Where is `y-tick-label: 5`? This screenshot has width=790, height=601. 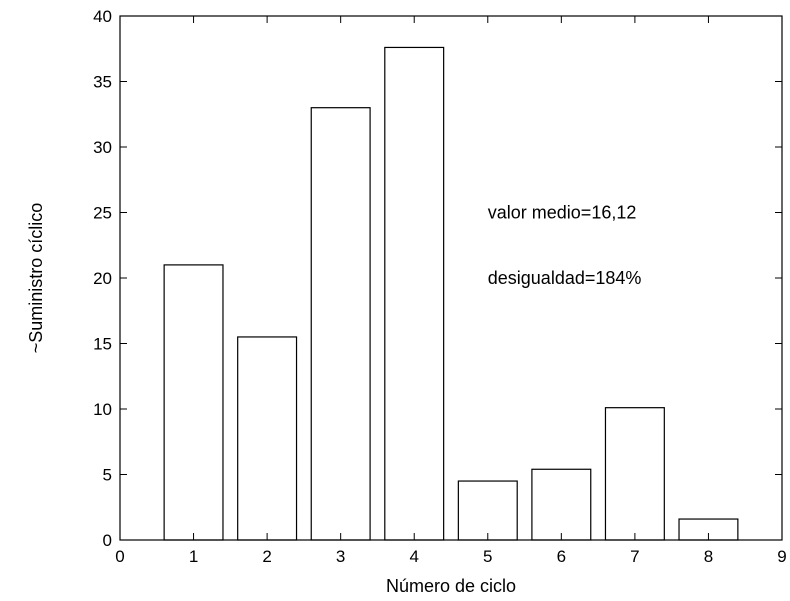
y-tick-label: 5 is located at coordinates (107, 475).